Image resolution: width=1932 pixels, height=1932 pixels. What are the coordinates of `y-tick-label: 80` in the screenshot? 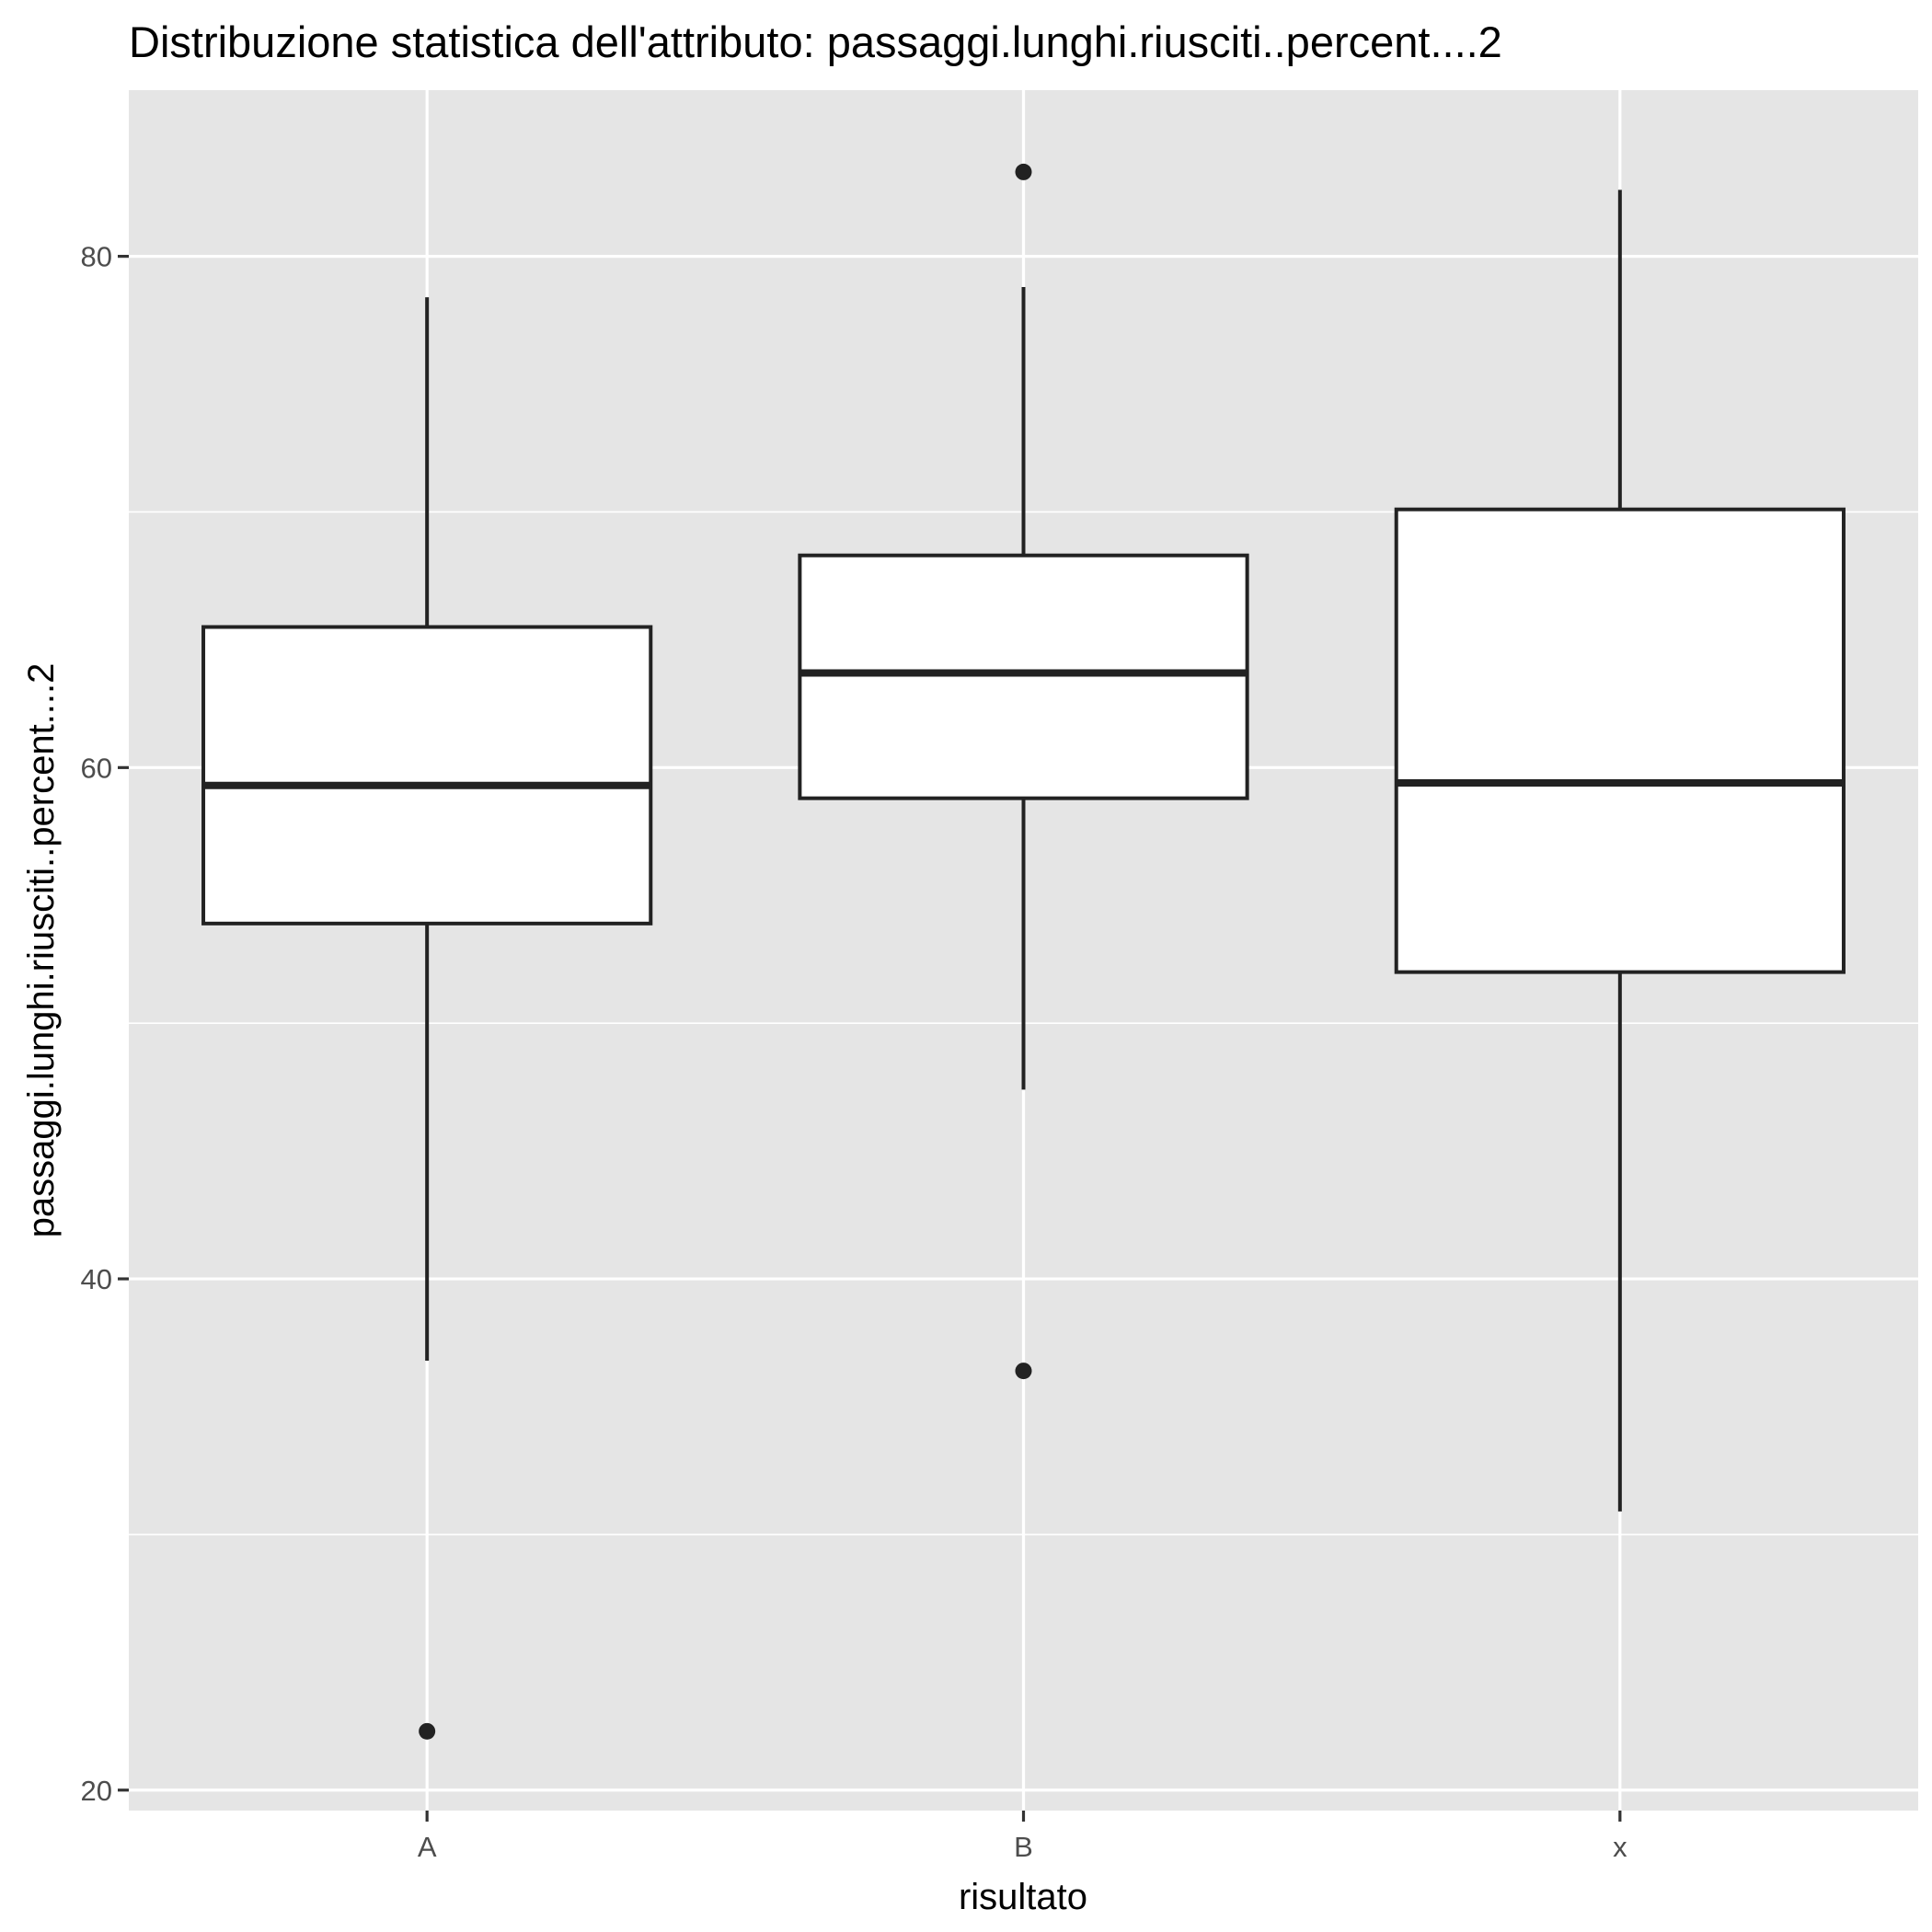 It's located at (96, 257).